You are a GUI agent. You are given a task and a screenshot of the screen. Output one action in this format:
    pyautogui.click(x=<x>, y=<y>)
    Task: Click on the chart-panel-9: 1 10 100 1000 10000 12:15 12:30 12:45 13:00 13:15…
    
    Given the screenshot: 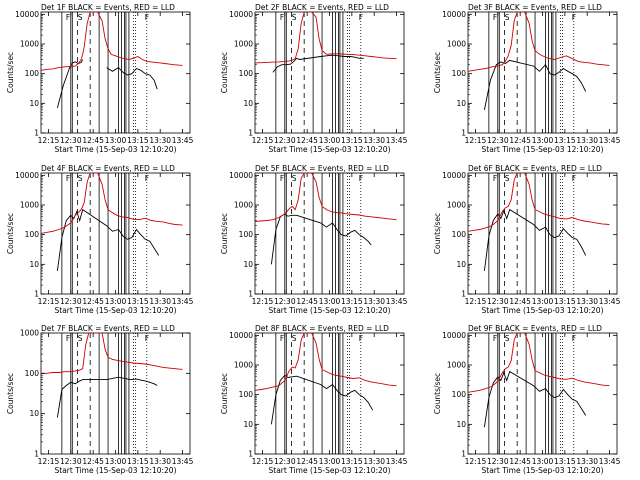 What is the action you would take?
    pyautogui.click(x=527, y=399)
    